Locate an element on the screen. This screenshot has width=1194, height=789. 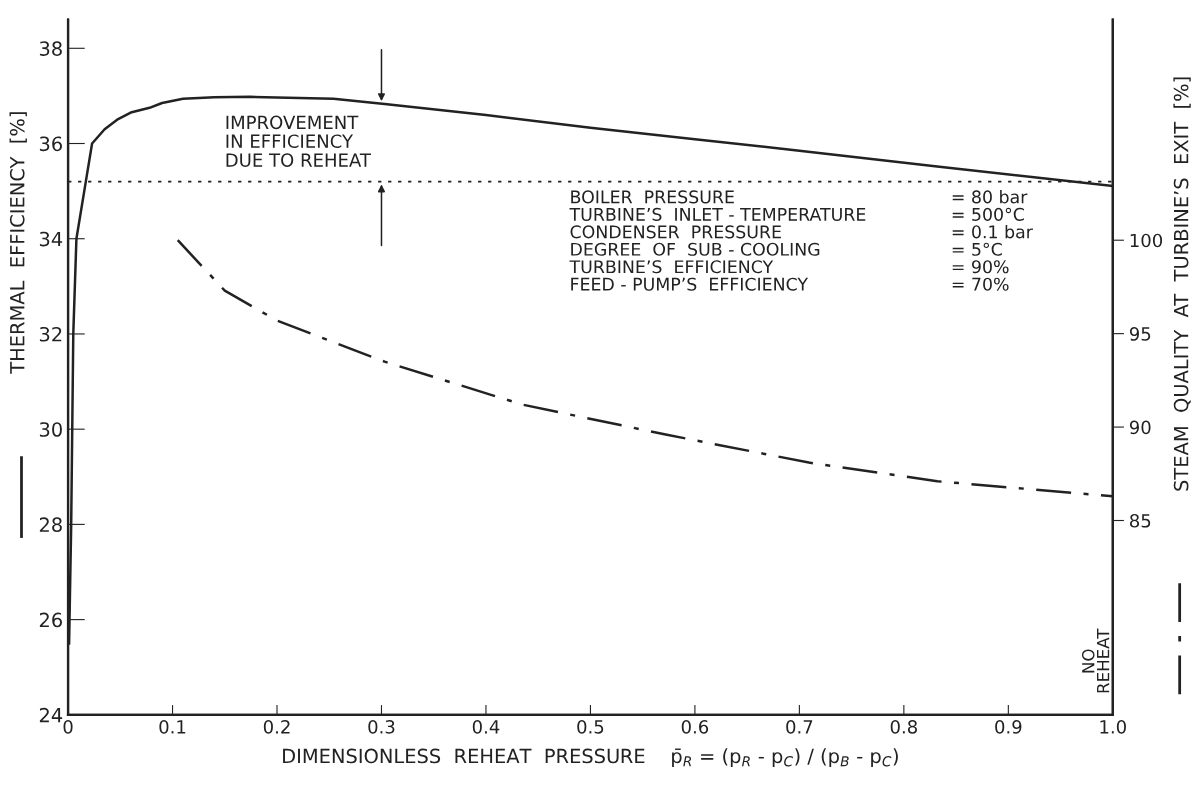
y-tick-label: 28 is located at coordinates (50, 525).